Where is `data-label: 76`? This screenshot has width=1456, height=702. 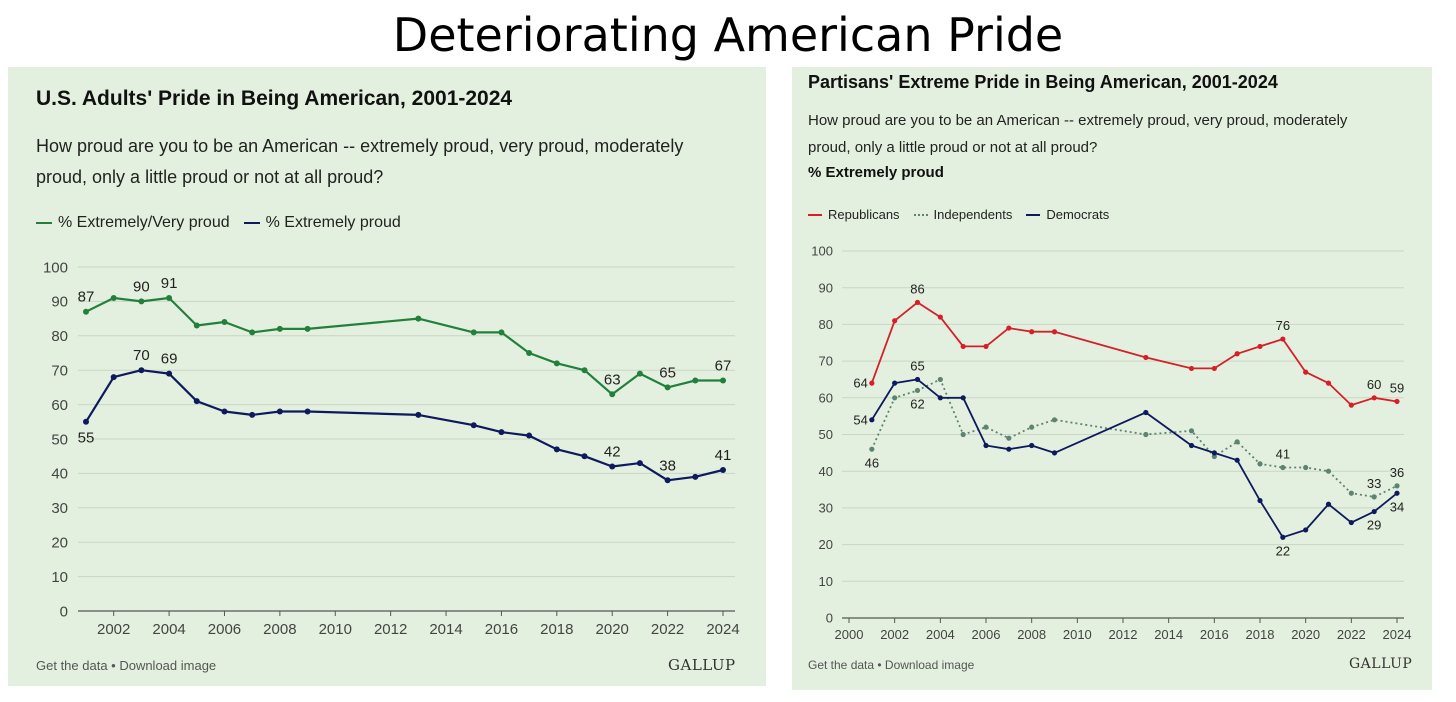
data-label: 76 is located at coordinates (1283, 325).